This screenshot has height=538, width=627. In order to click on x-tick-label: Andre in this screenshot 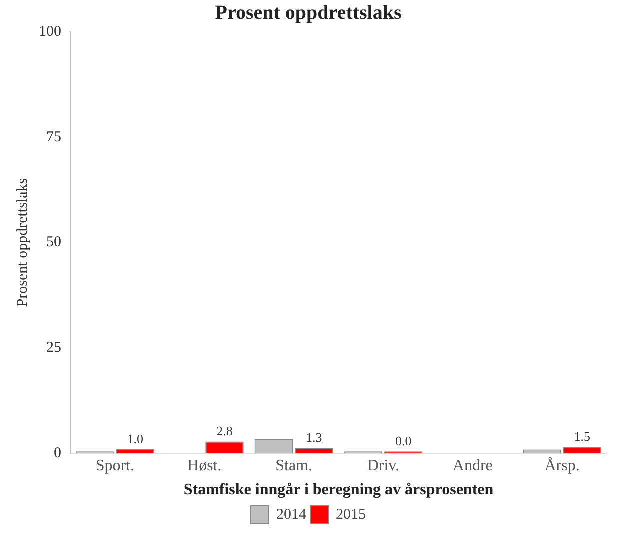, I will do `click(472, 465)`.